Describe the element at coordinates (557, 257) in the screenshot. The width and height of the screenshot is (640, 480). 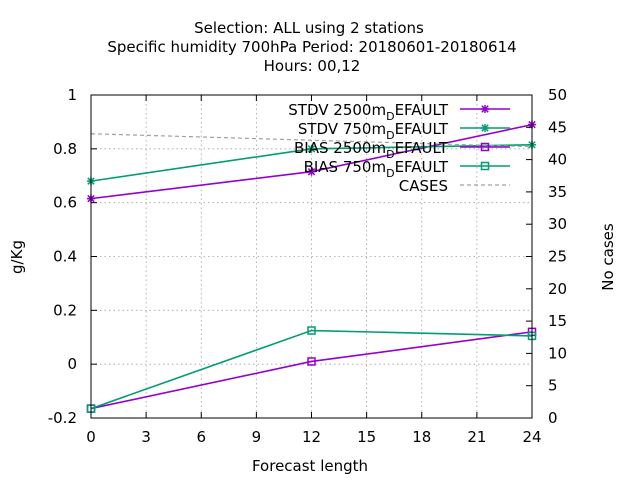
I see `y2-tick-label: 25` at that location.